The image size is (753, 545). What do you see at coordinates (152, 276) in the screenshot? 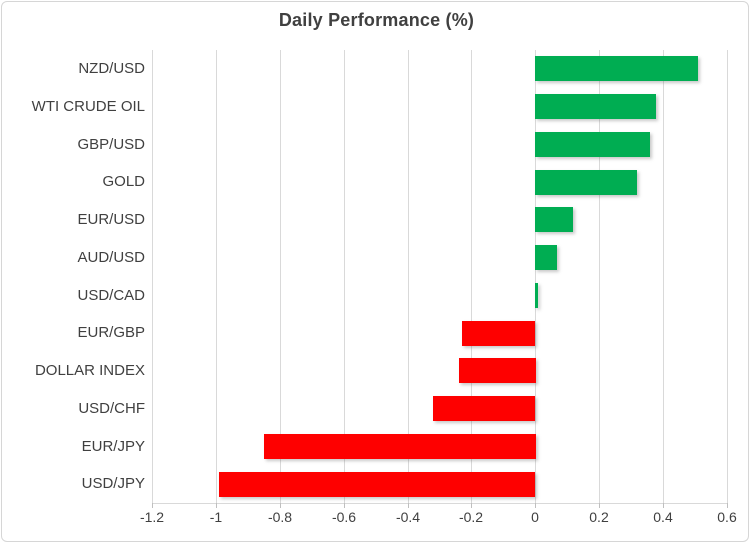
I see `gridline-x--1.2` at bounding box center [152, 276].